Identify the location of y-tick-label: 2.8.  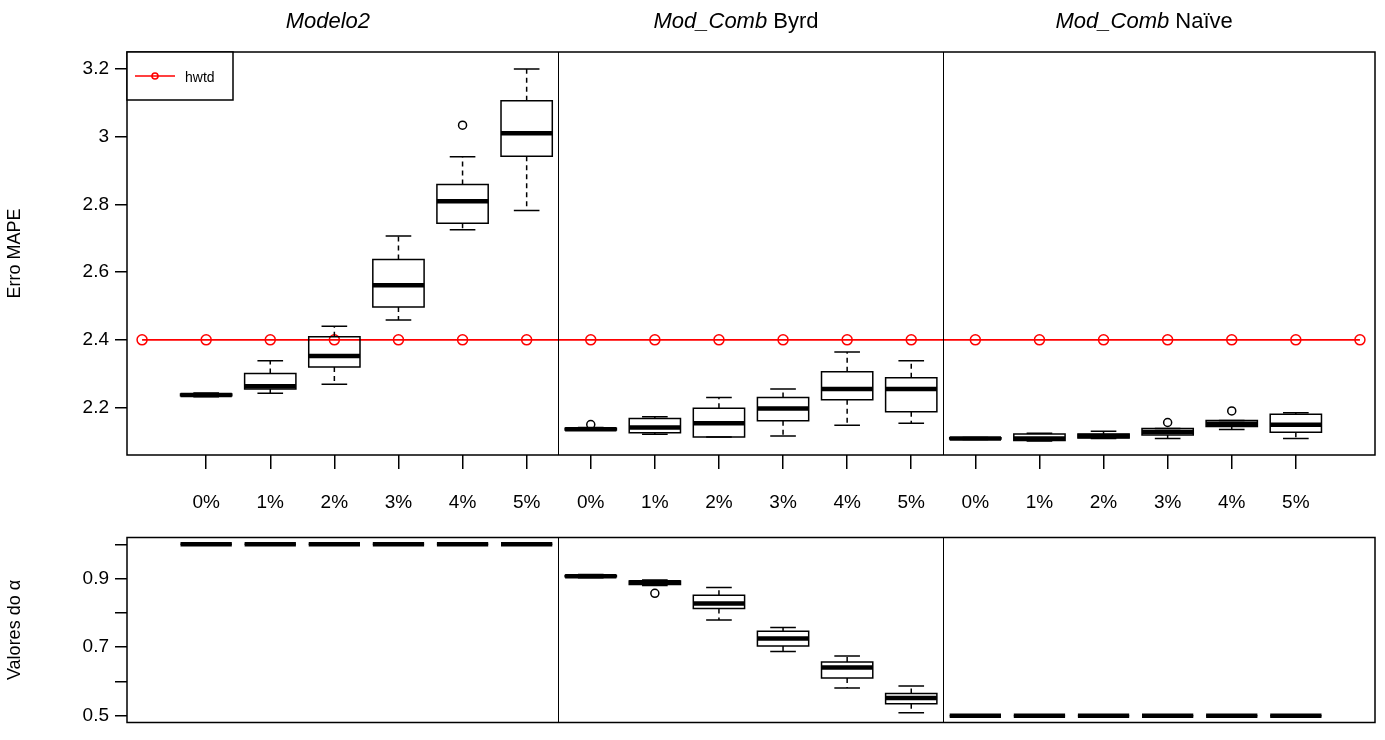
(95, 203).